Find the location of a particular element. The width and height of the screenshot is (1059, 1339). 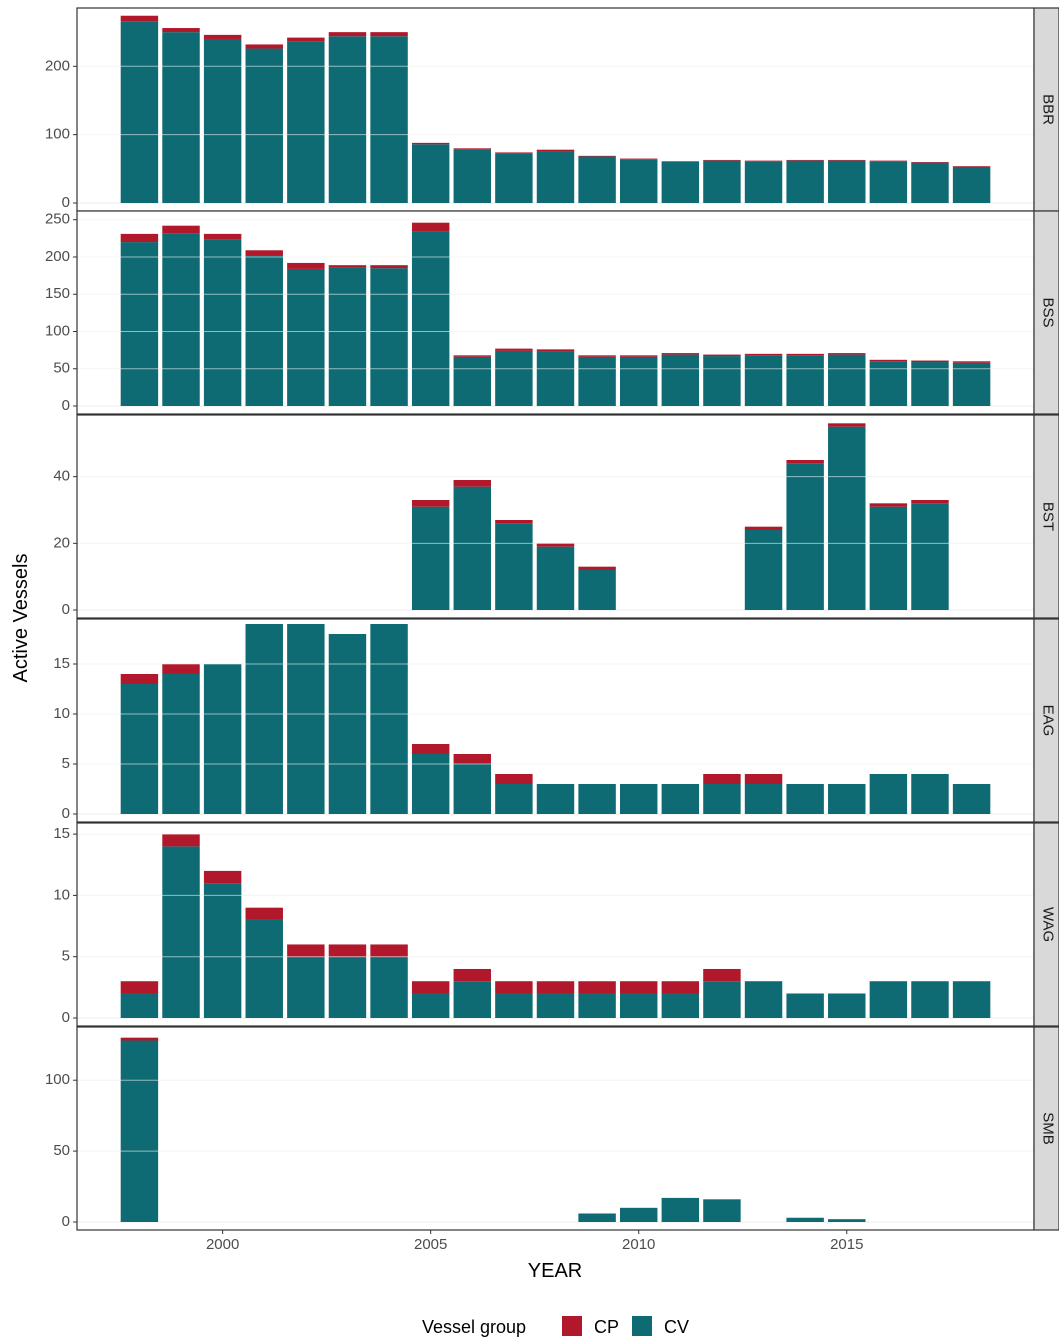

legend-label-cv: CV is located at coordinates (676, 1327).